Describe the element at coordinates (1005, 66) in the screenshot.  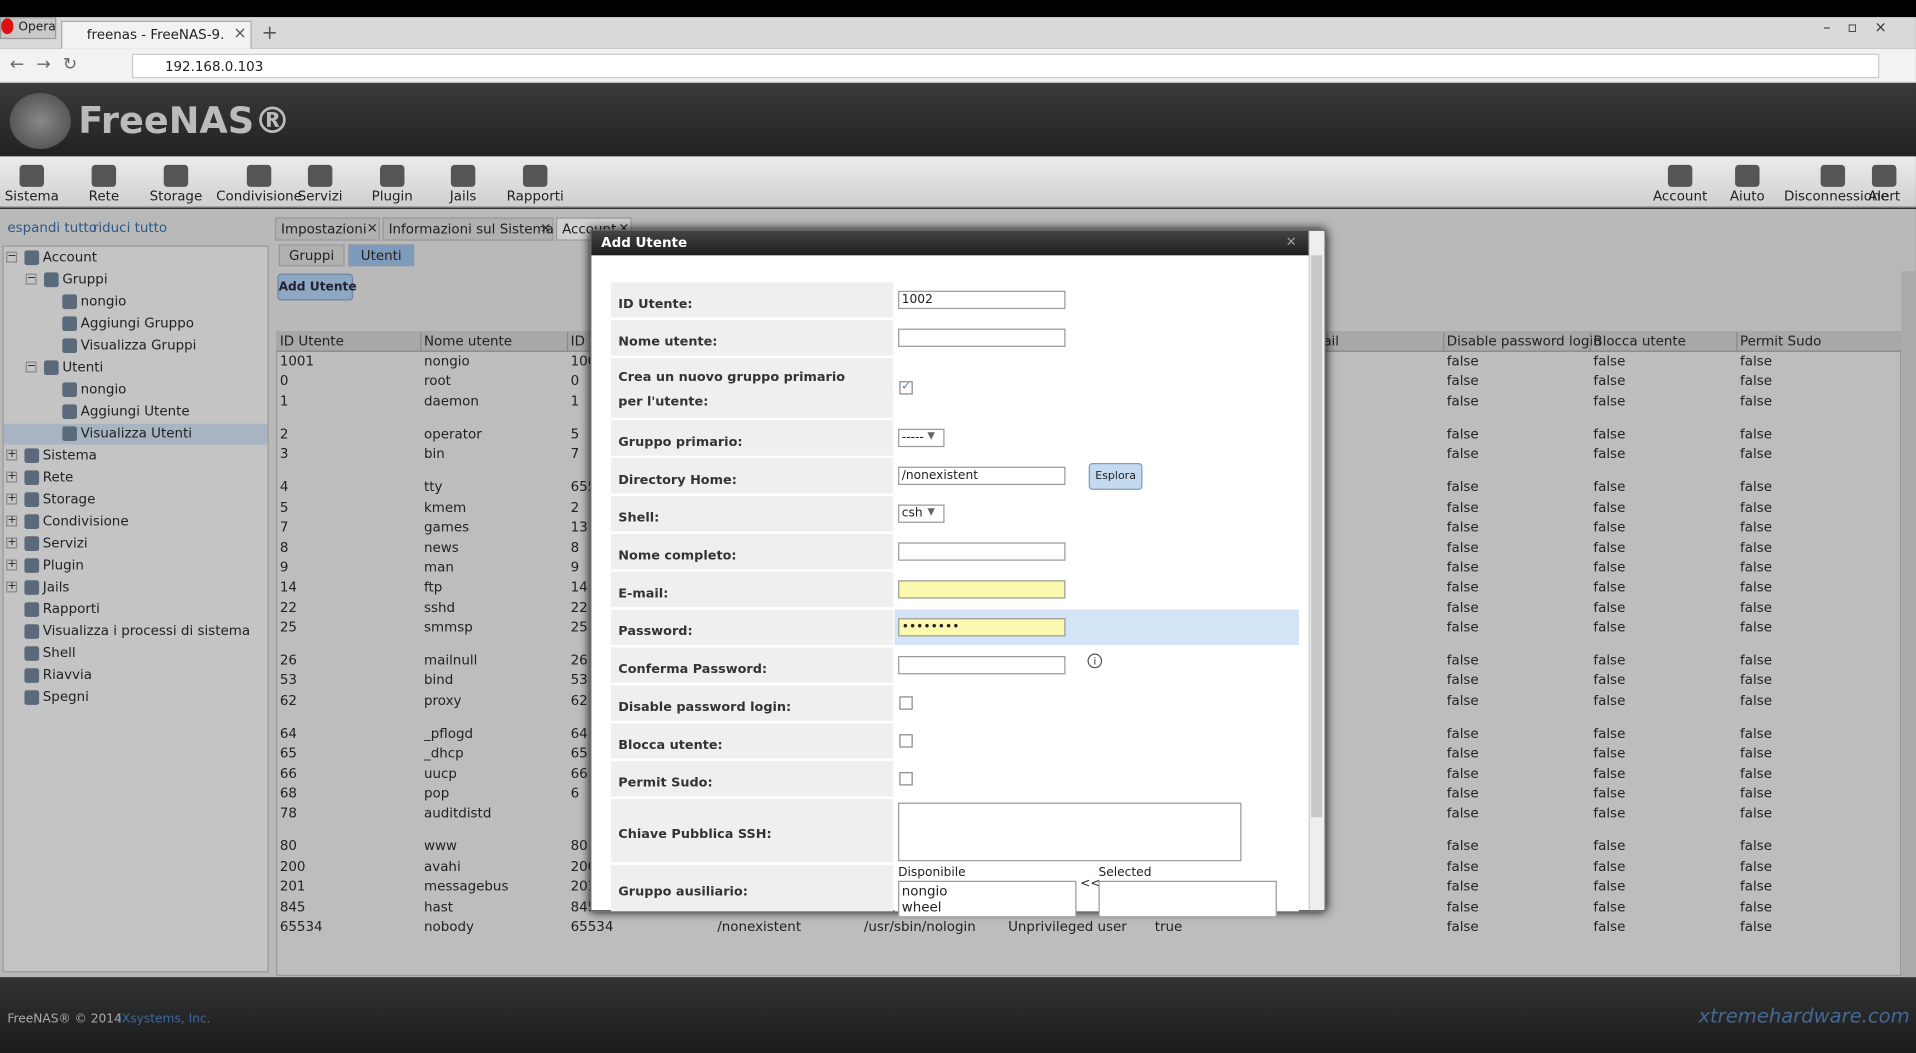
I see `url-field: 192.168.0.103` at that location.